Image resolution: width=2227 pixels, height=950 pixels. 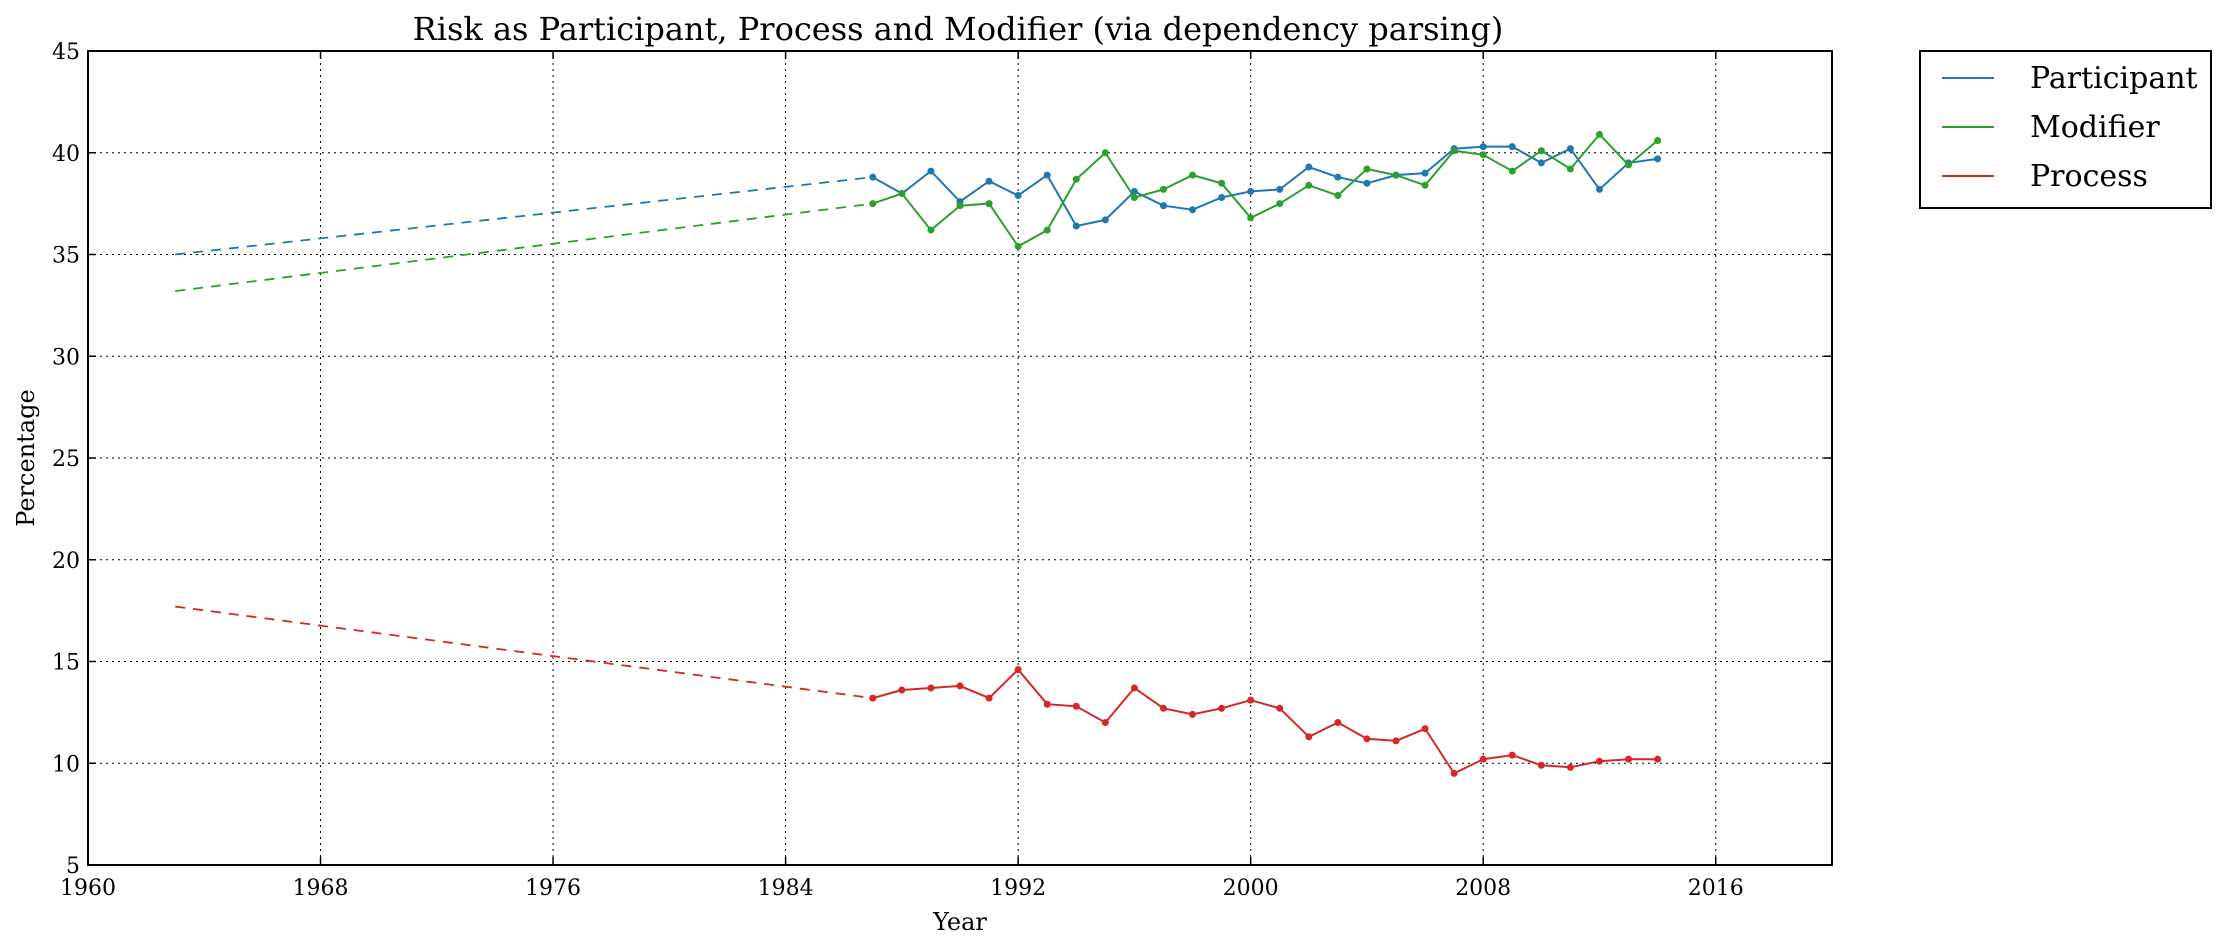 What do you see at coordinates (2095, 127) in the screenshot?
I see `legend-label-modifier: Modifier` at bounding box center [2095, 127].